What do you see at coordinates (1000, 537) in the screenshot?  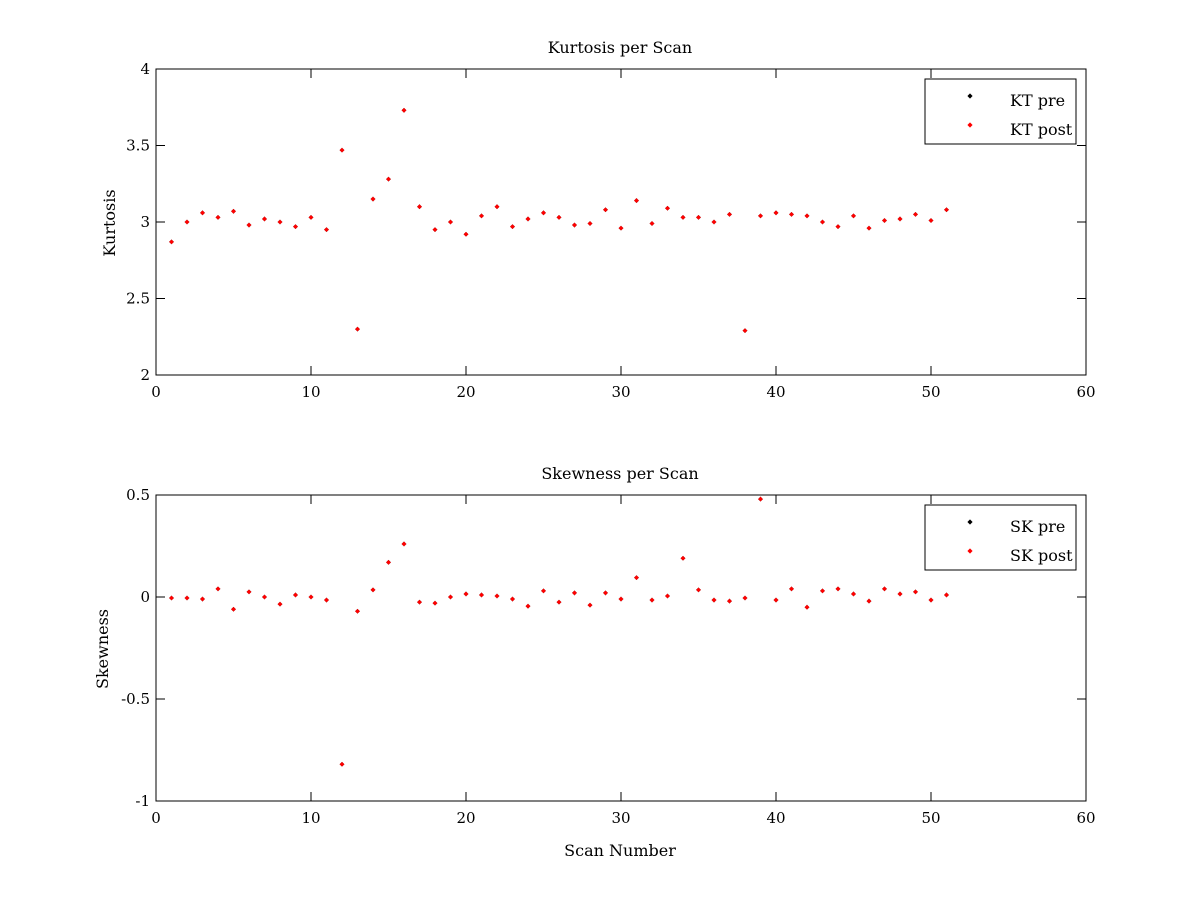 I see `legend: SK pre SK post` at bounding box center [1000, 537].